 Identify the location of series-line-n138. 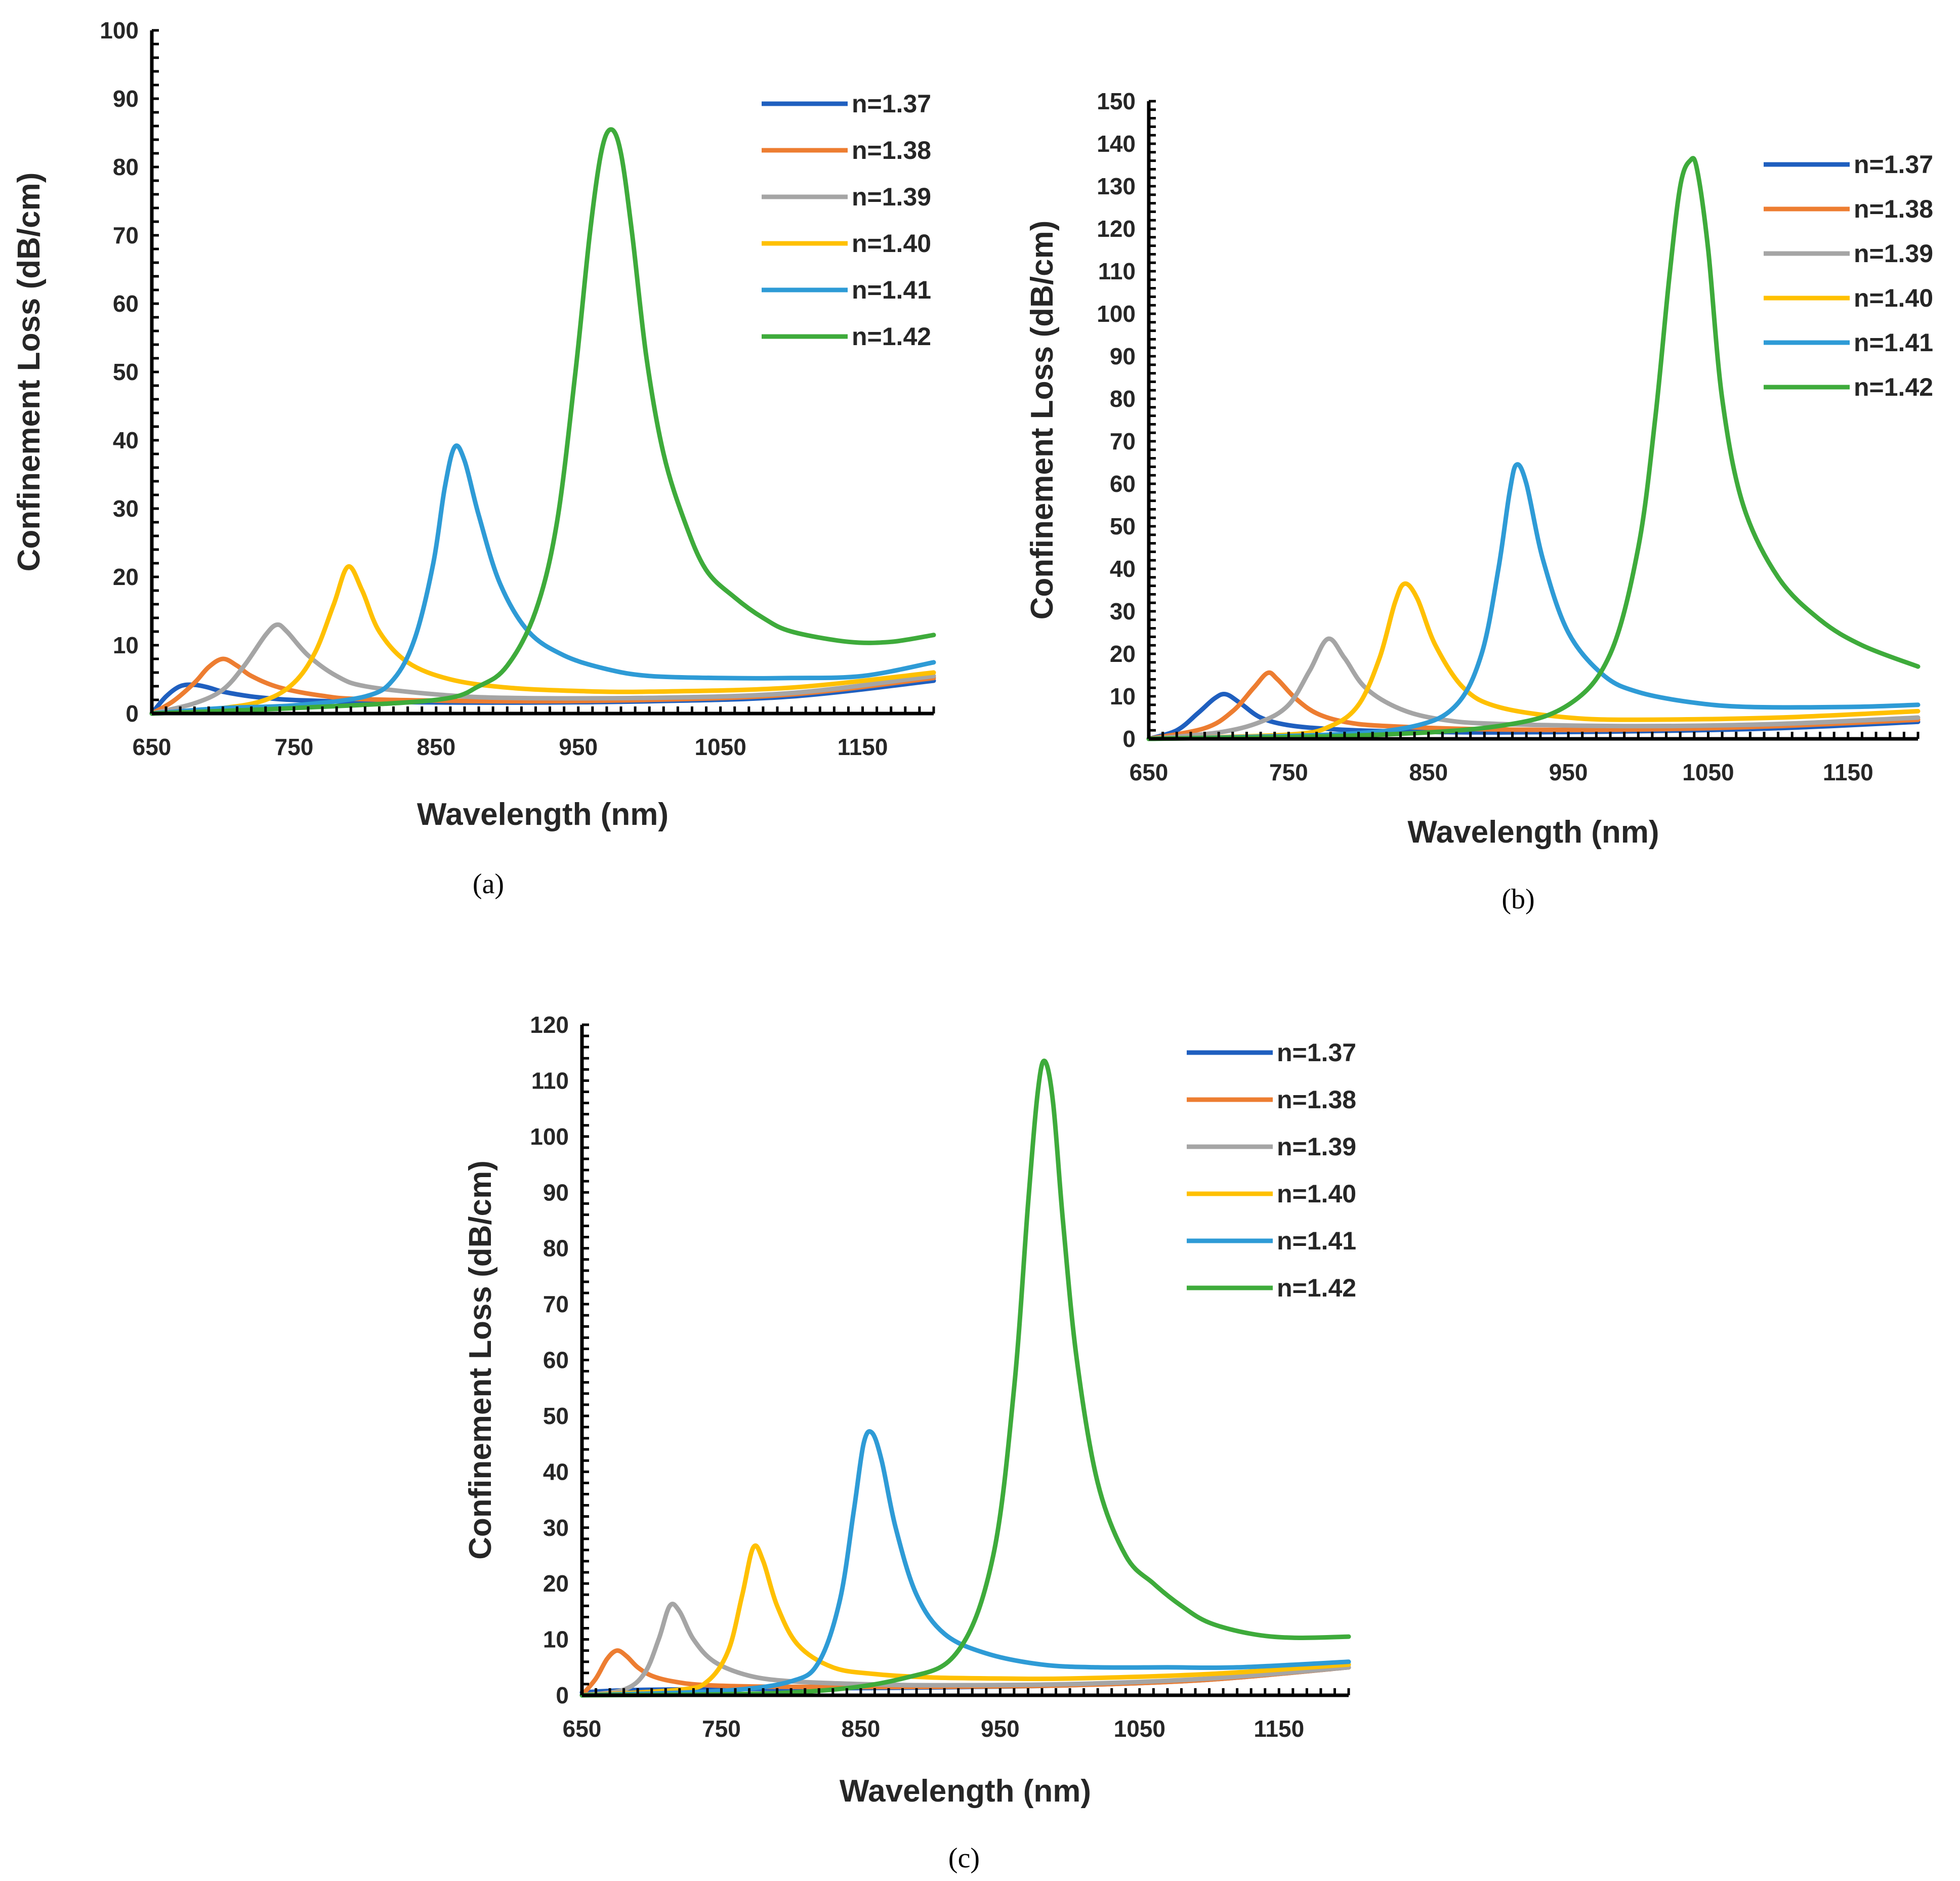
(1533, 705).